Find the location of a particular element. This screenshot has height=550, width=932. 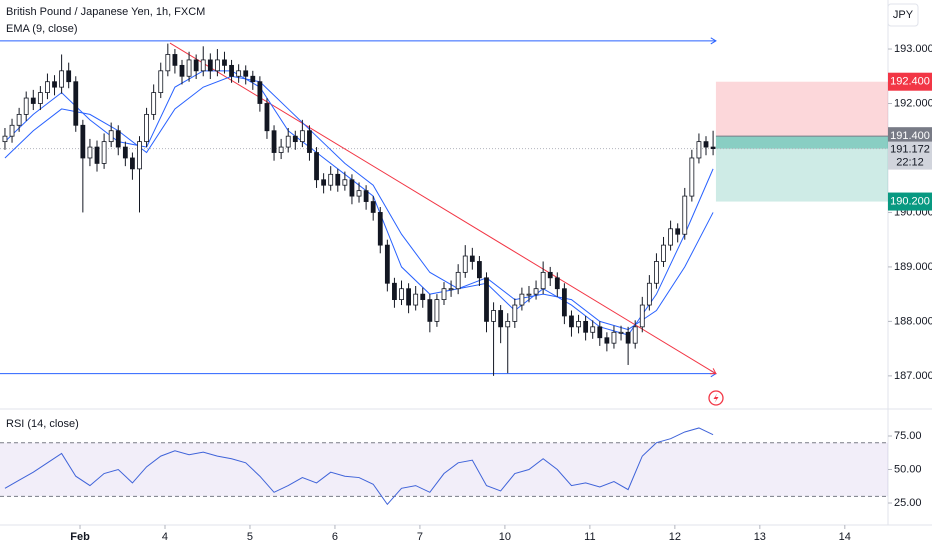

stop-zone is located at coordinates (801, 109).